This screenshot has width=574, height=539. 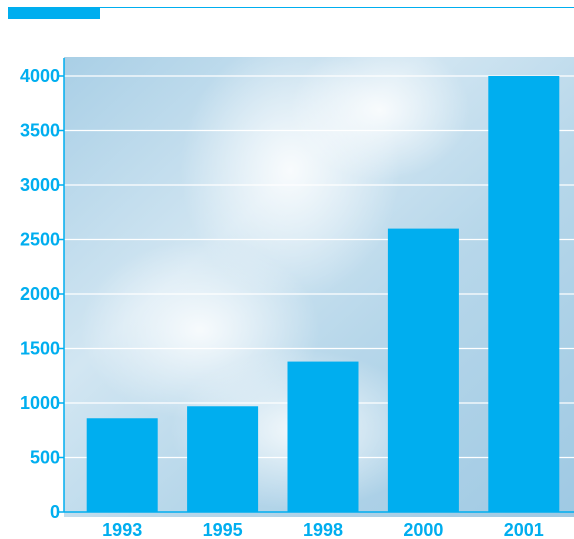 What do you see at coordinates (54, 13) in the screenshot?
I see `header-accent-bar` at bounding box center [54, 13].